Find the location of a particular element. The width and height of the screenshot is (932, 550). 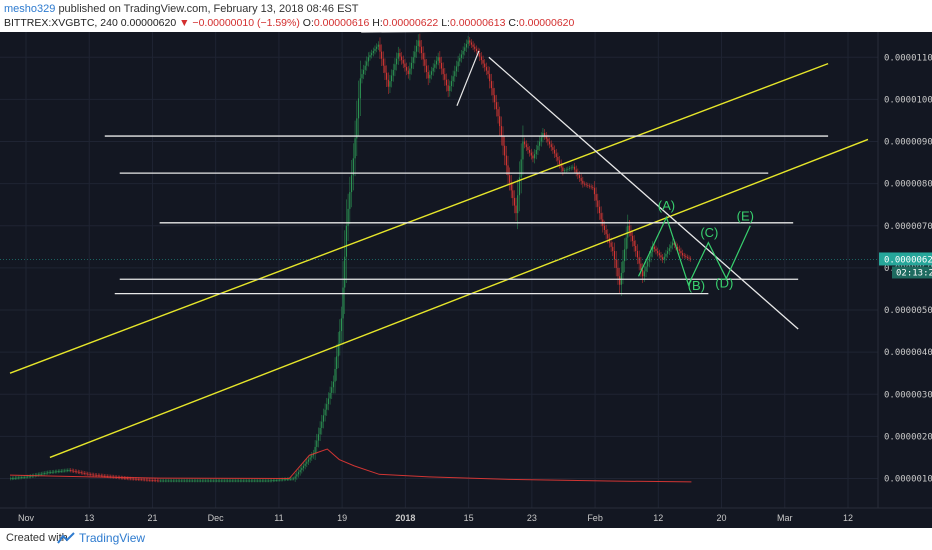

last-price: 0.00000620 is located at coordinates (148, 23).